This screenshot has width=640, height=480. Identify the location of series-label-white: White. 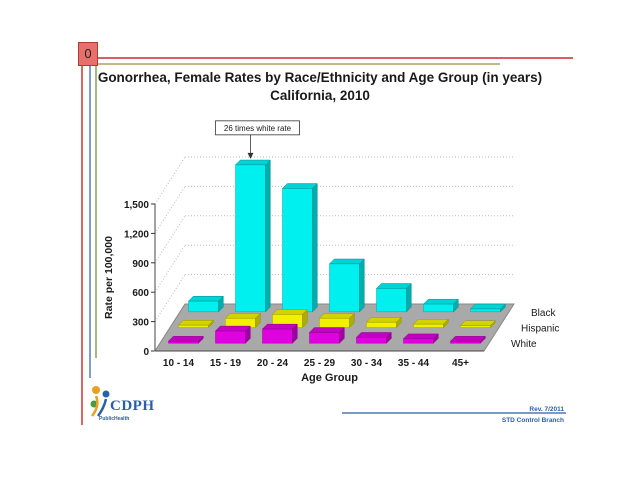
(524, 344).